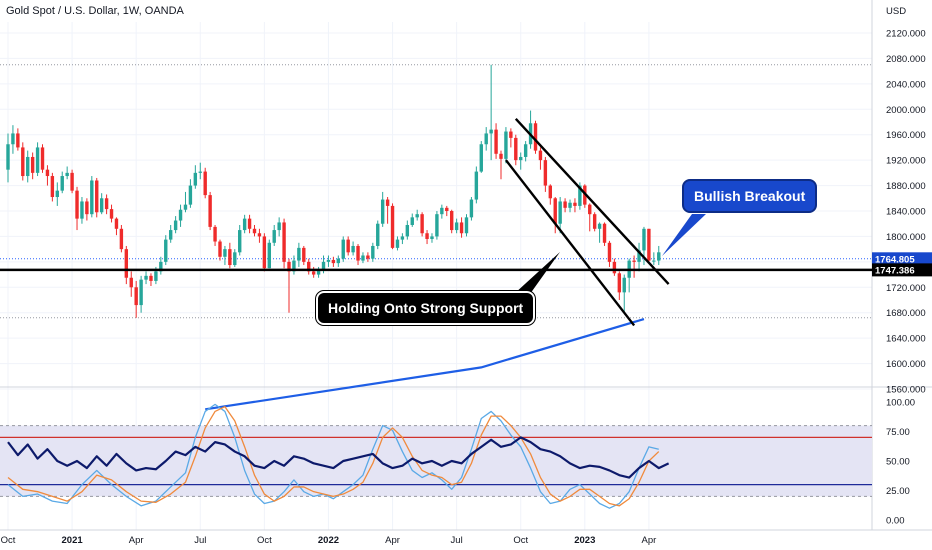 Image resolution: width=932 pixels, height=550 pixels. I want to click on bullish-breakout-callout: Bullish Breakout, so click(750, 196).